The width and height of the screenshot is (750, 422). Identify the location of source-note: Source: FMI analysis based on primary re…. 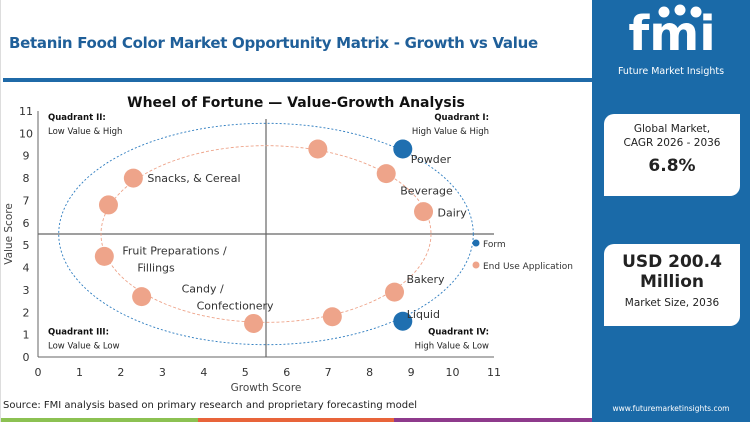
(210, 405).